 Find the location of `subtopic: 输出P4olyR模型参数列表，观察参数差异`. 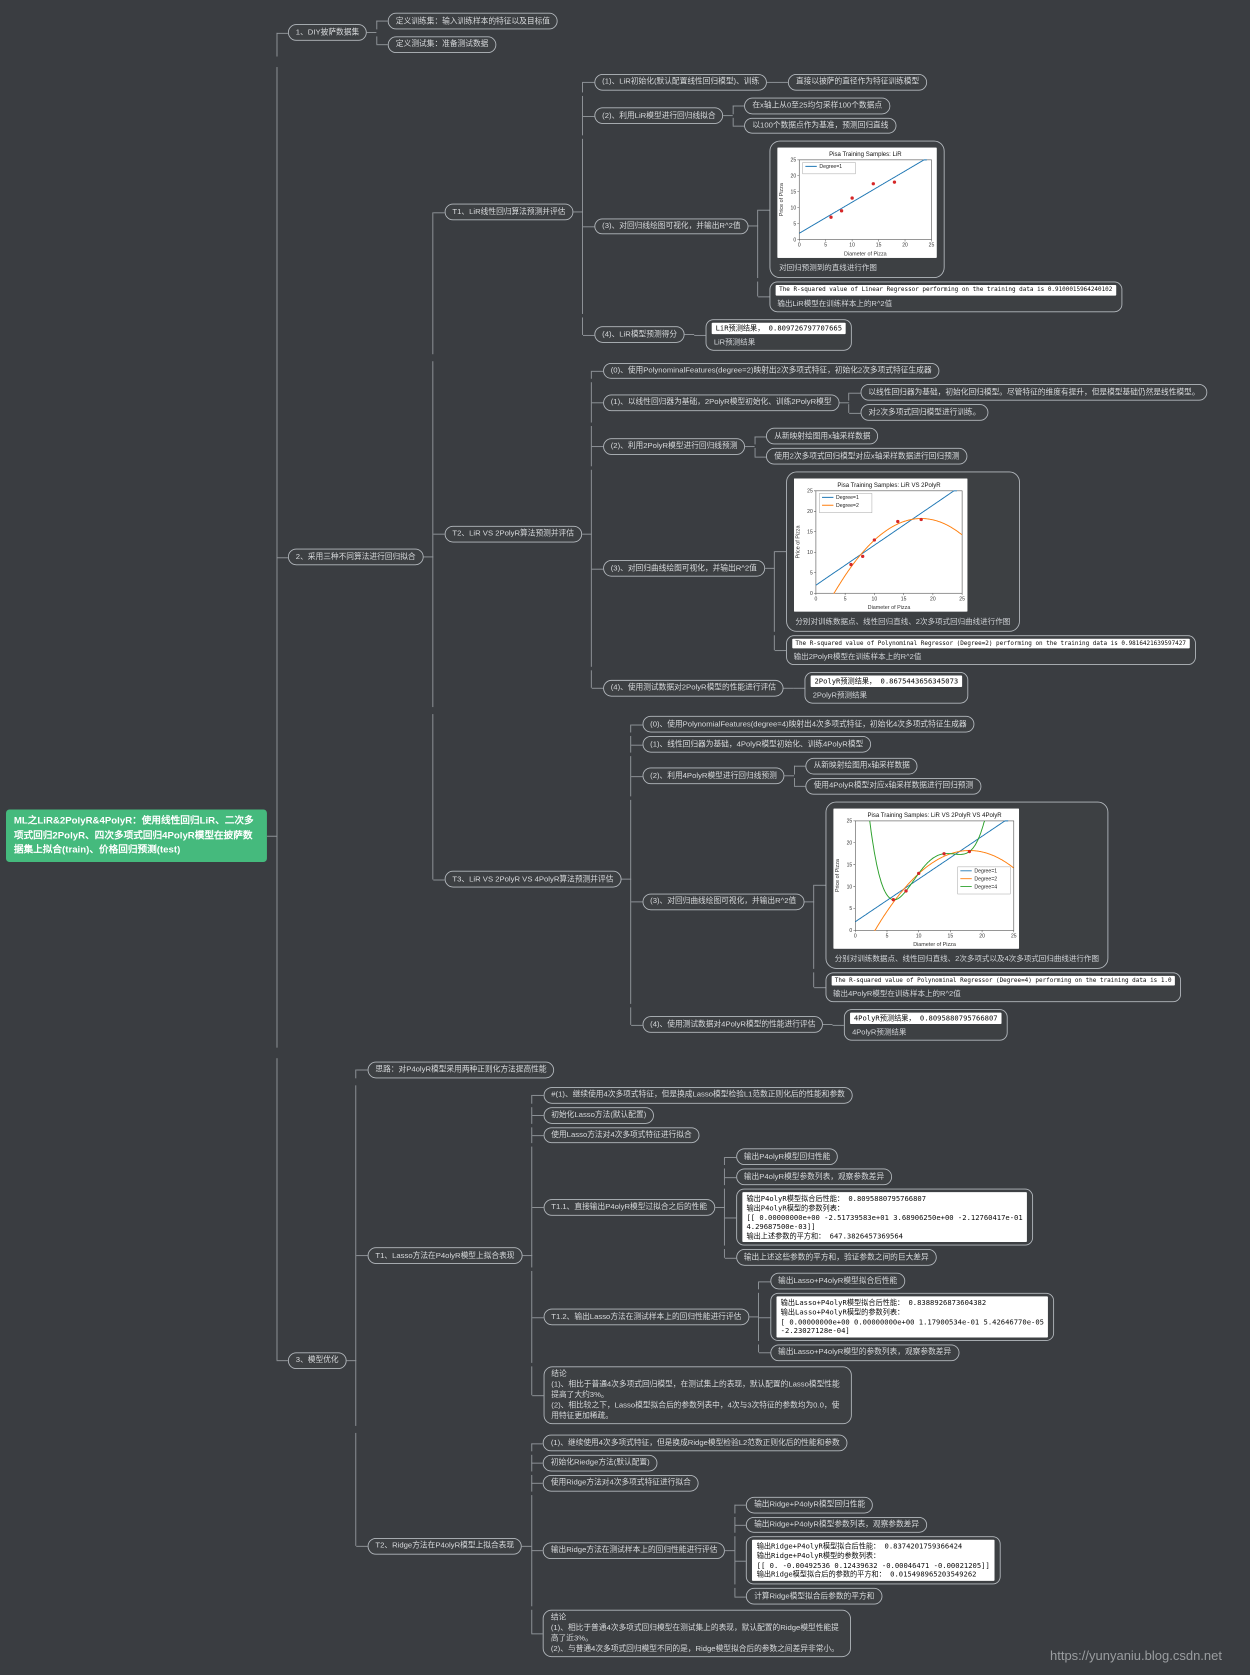

subtopic: 输出P4olyR模型参数列表，观察参数差异 is located at coordinates (814, 1177).